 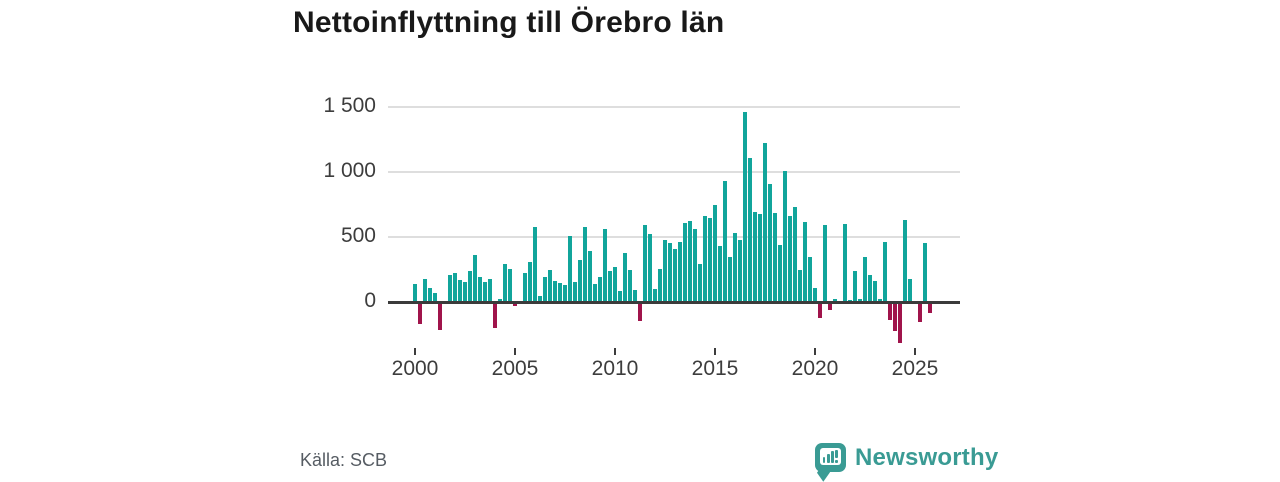 I want to click on newsworthy-chart-bubble-icon, so click(x=830, y=462).